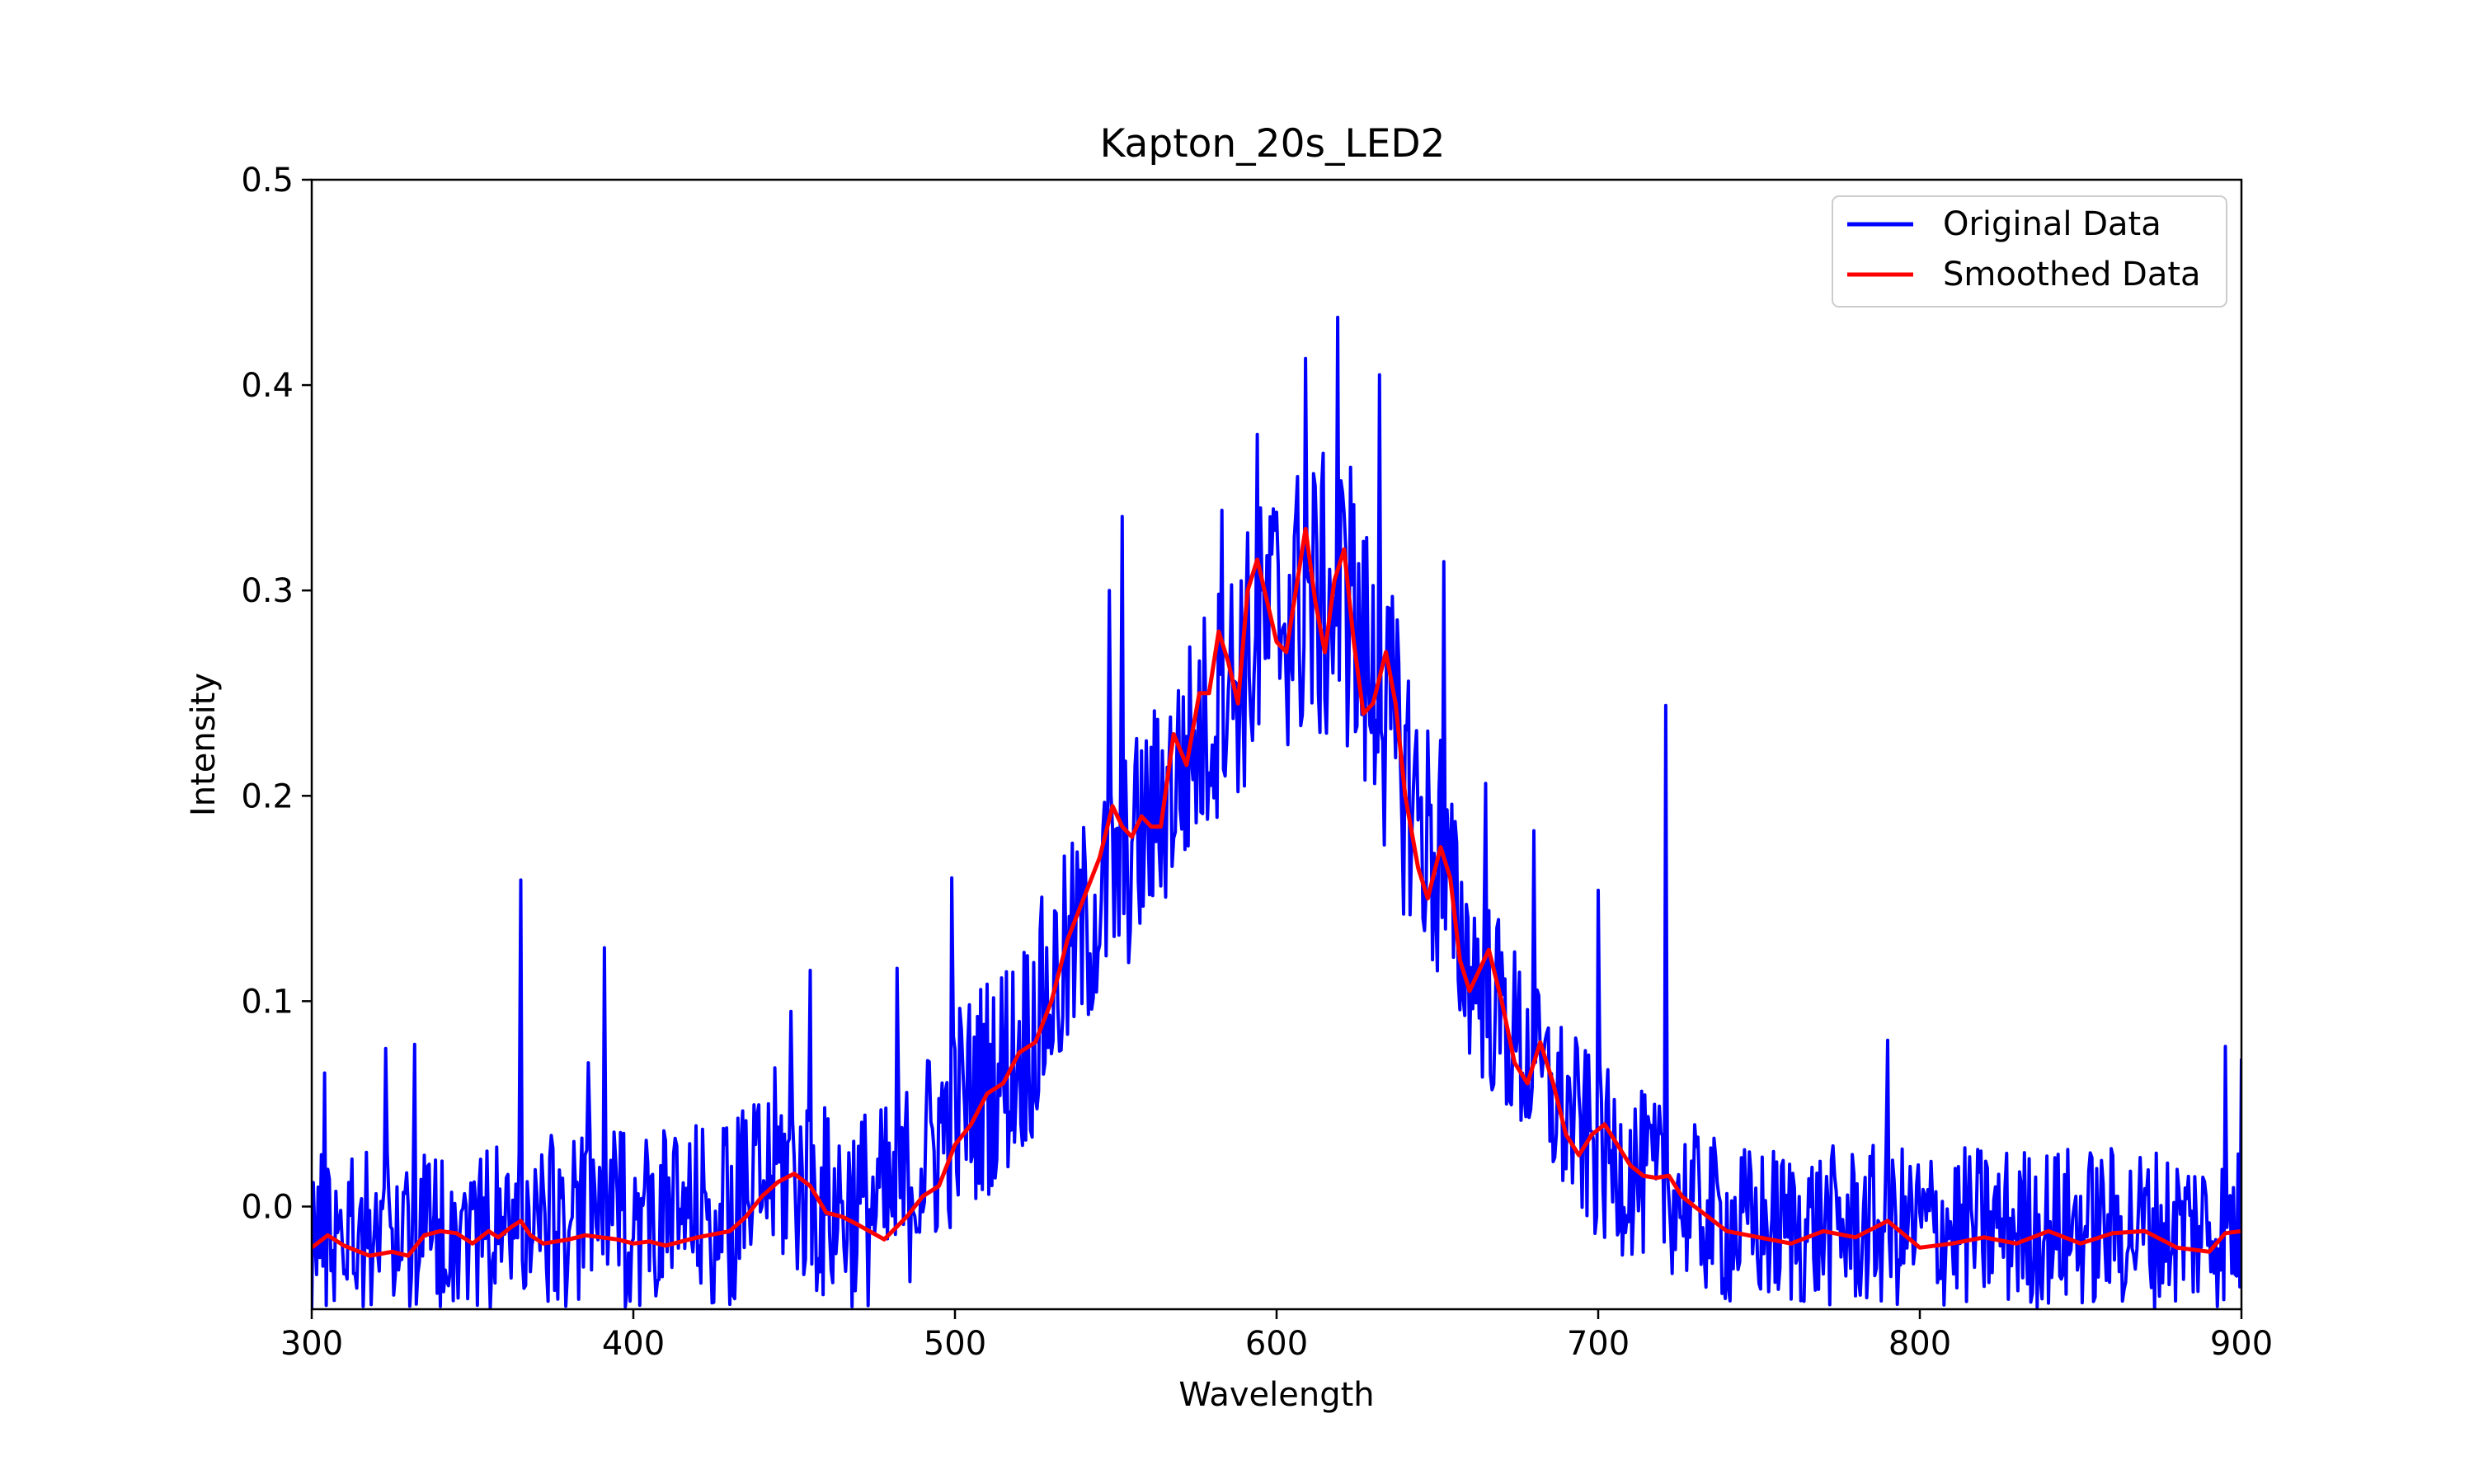 The image size is (2474, 1484). Describe the element at coordinates (633, 1344) in the screenshot. I see `x-tick-label: 400` at that location.